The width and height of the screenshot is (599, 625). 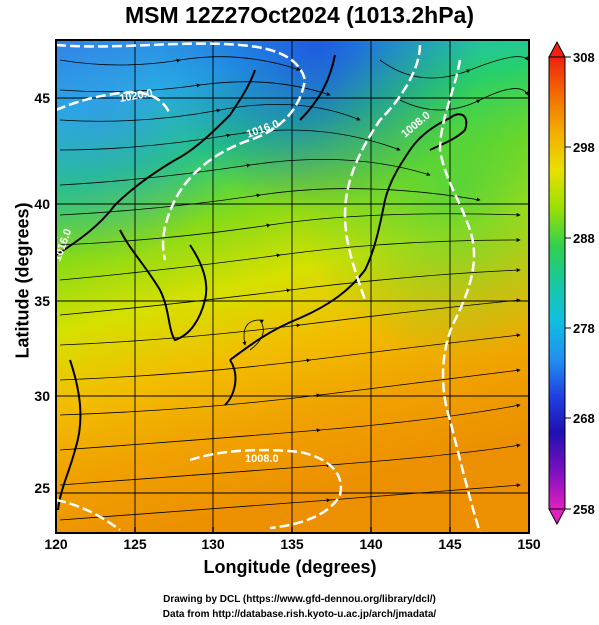 What do you see at coordinates (135, 96) in the screenshot?
I see `contour-label: 1020.0` at bounding box center [135, 96].